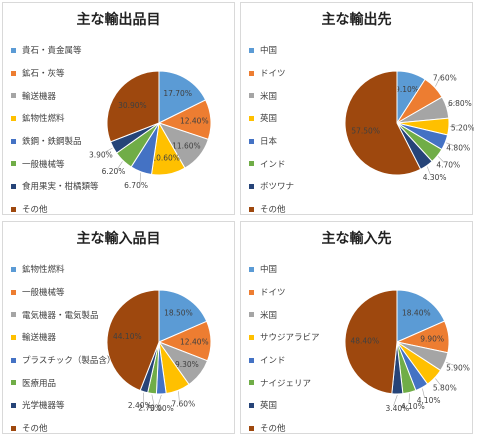 This screenshot has width=477, height=440. What do you see at coordinates (462, 128) in the screenshot?
I see `data-label: 5.20%` at bounding box center [462, 128].